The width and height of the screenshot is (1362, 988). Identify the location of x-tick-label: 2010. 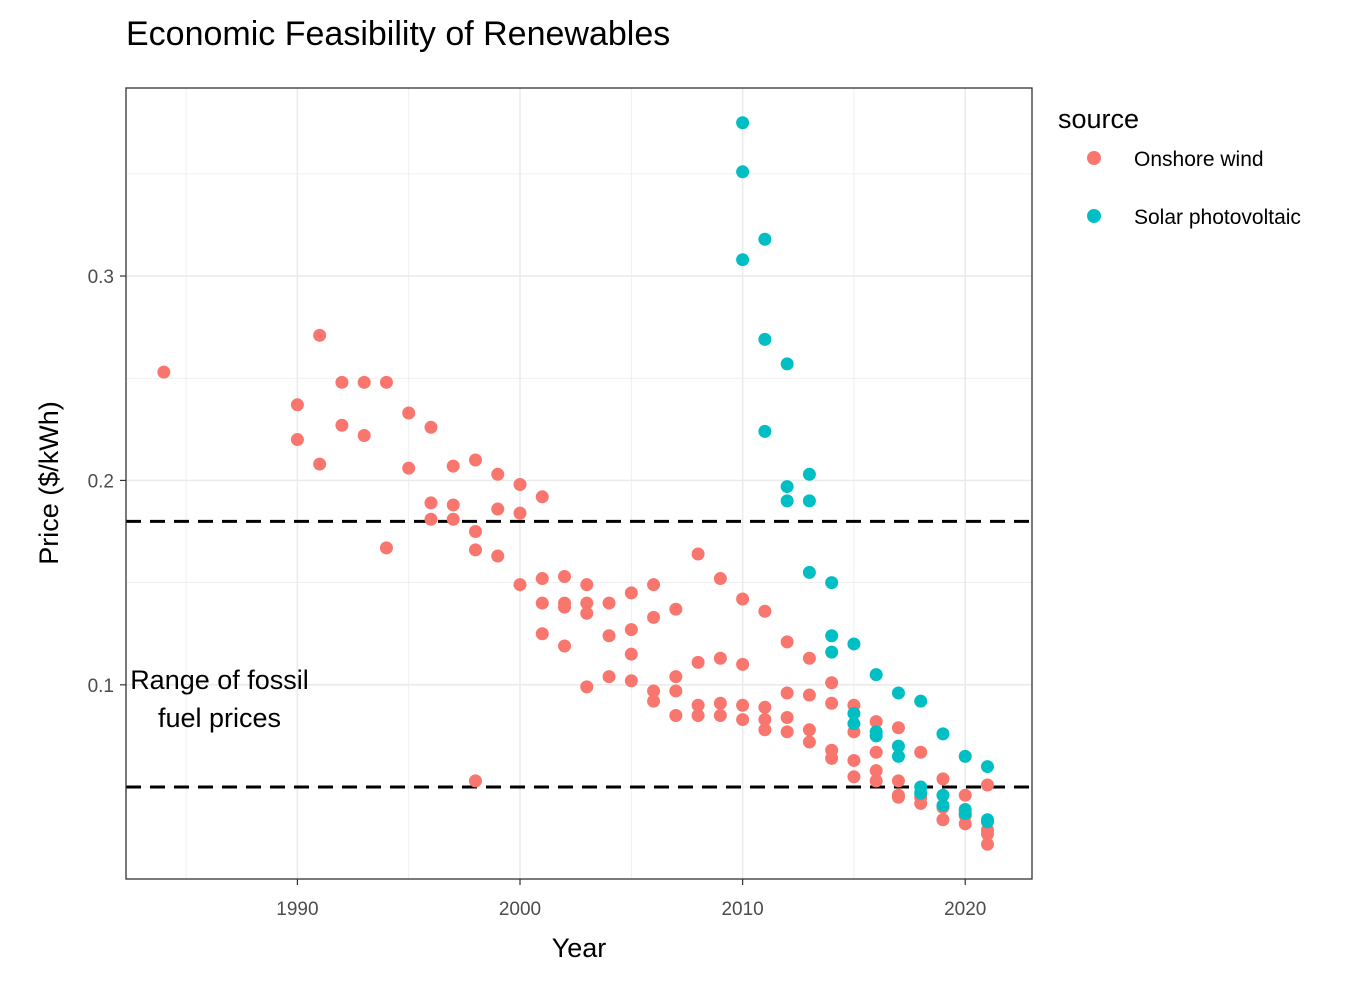
(742, 909).